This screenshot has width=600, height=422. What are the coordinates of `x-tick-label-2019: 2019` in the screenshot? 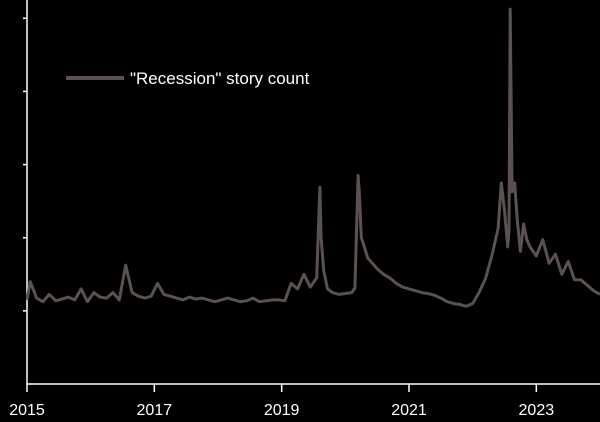 It's located at (282, 410).